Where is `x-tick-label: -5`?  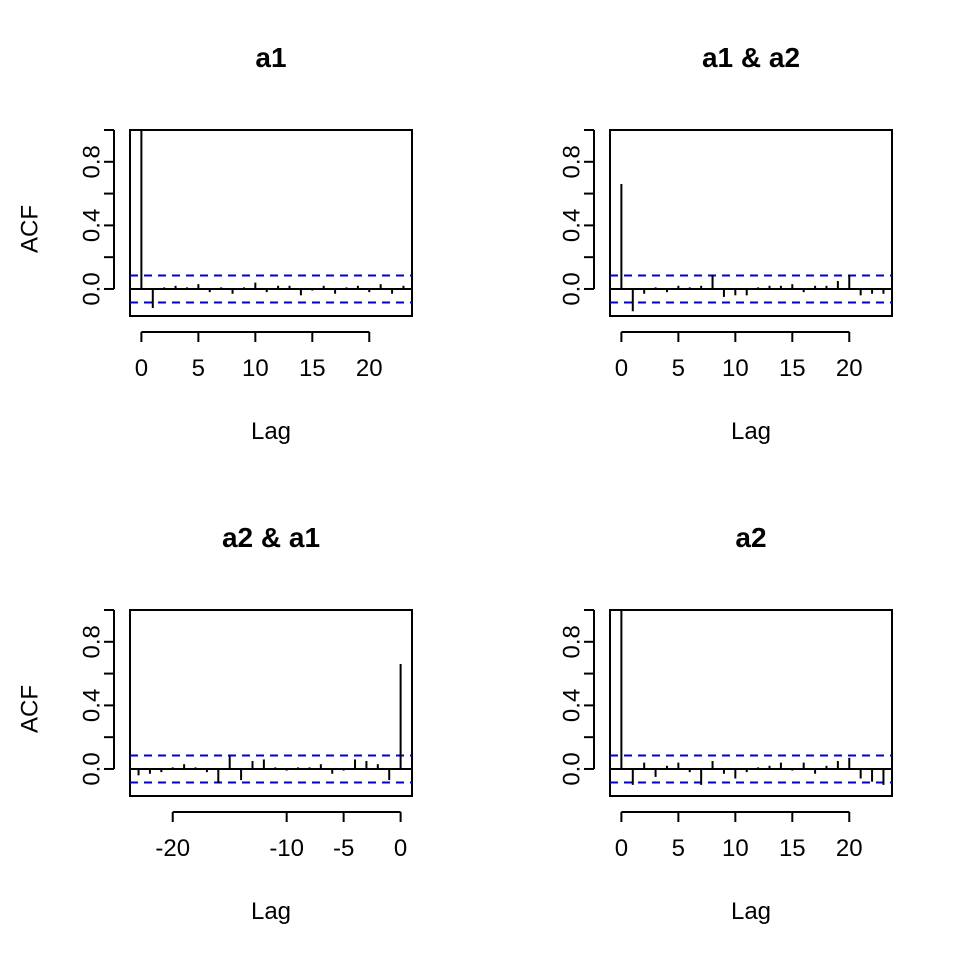
x-tick-label: -5 is located at coordinates (343, 848).